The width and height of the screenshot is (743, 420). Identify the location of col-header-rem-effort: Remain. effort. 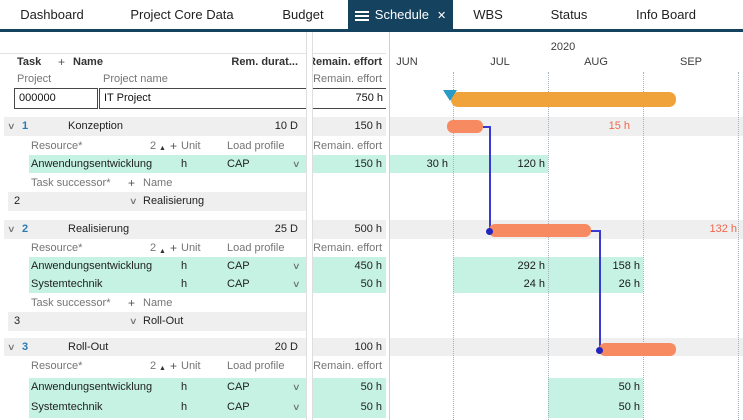
(345, 62).